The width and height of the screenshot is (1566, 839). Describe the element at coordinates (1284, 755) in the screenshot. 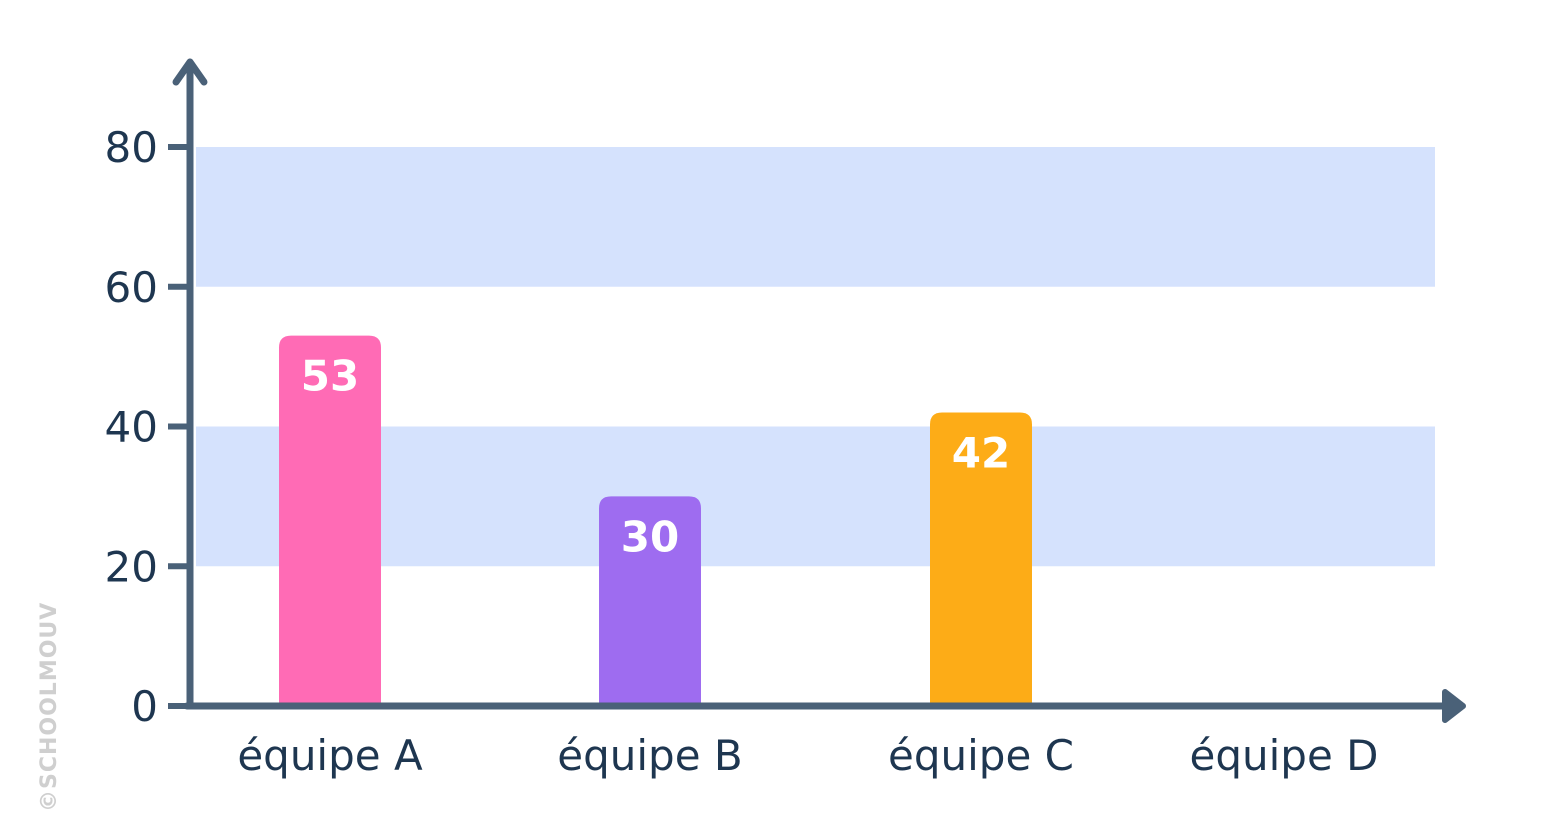

I see `x-category-label: équipe D` at that location.